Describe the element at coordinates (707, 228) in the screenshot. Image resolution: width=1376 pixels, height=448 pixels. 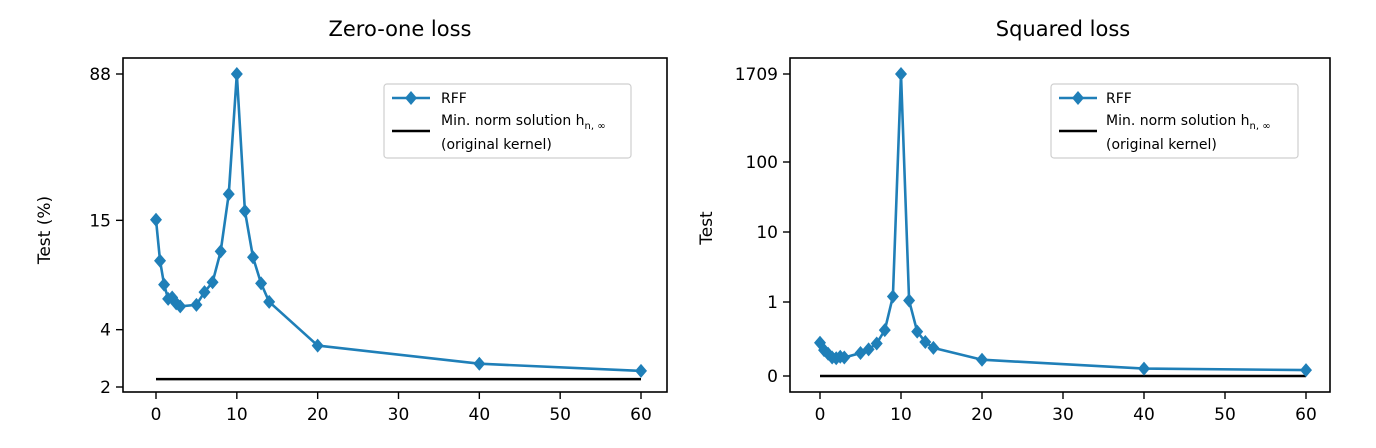
I see `y-axis-label: Test` at that location.